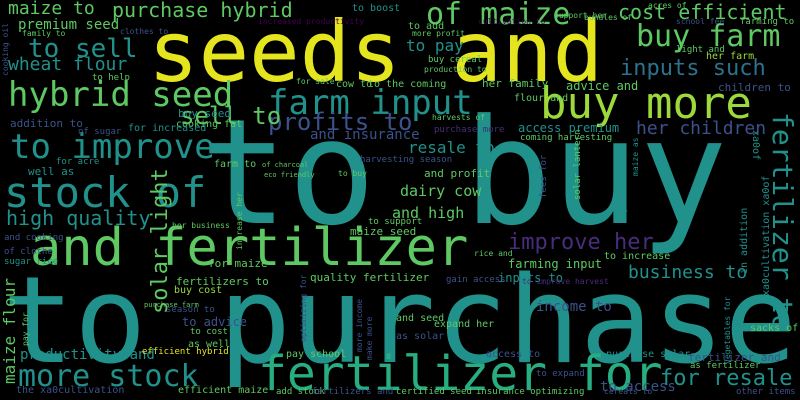 The image size is (800, 400). I want to click on word-pay-for: pay for, so click(25, 329).